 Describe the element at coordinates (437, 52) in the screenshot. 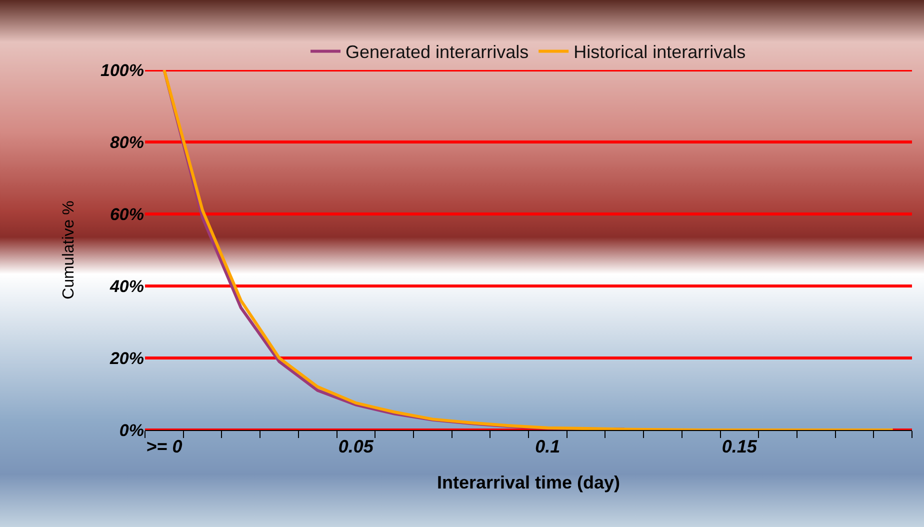

I see `legend-label: Generated interarrivals` at that location.